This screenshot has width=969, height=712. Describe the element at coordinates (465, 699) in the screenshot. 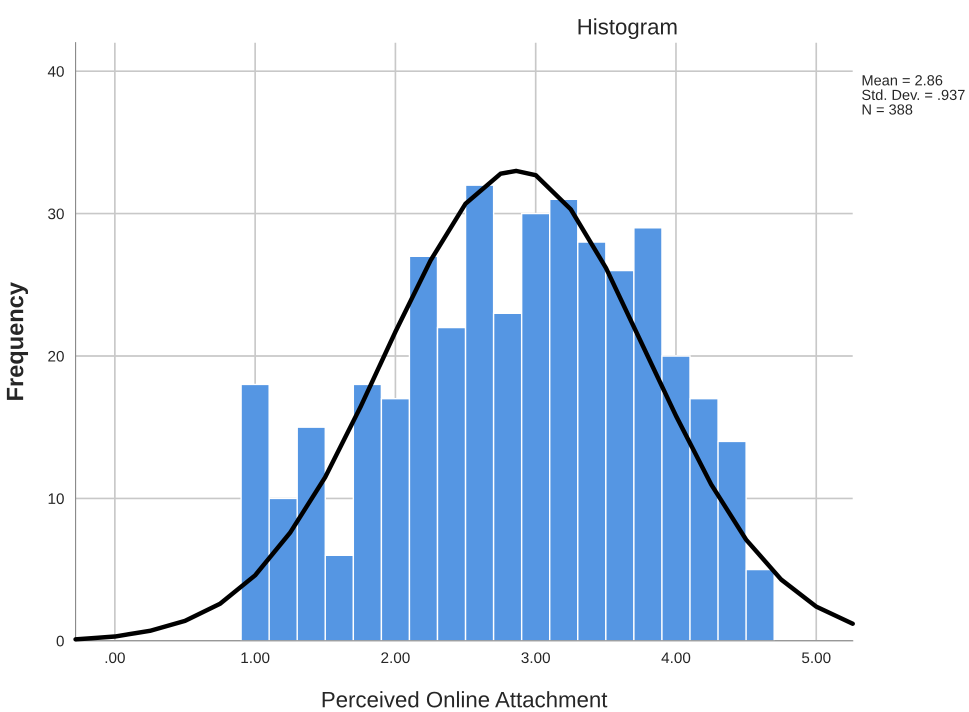

I see `x-axis-title: Perceived Online Attachment` at that location.